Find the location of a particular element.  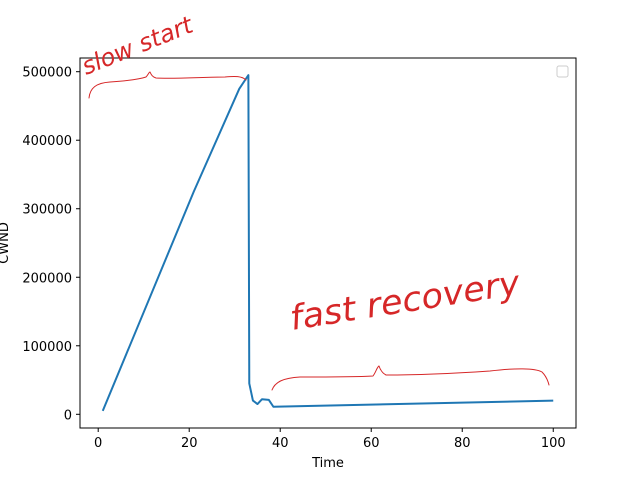

x-tick-label: 80 is located at coordinates (462, 443).